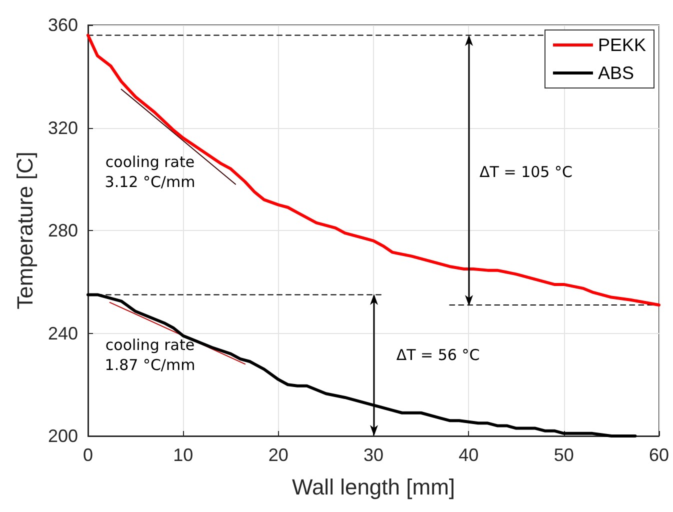 The height and width of the screenshot is (512, 673). Describe the element at coordinates (616, 73) in the screenshot. I see `legend-label: ABS` at that location.